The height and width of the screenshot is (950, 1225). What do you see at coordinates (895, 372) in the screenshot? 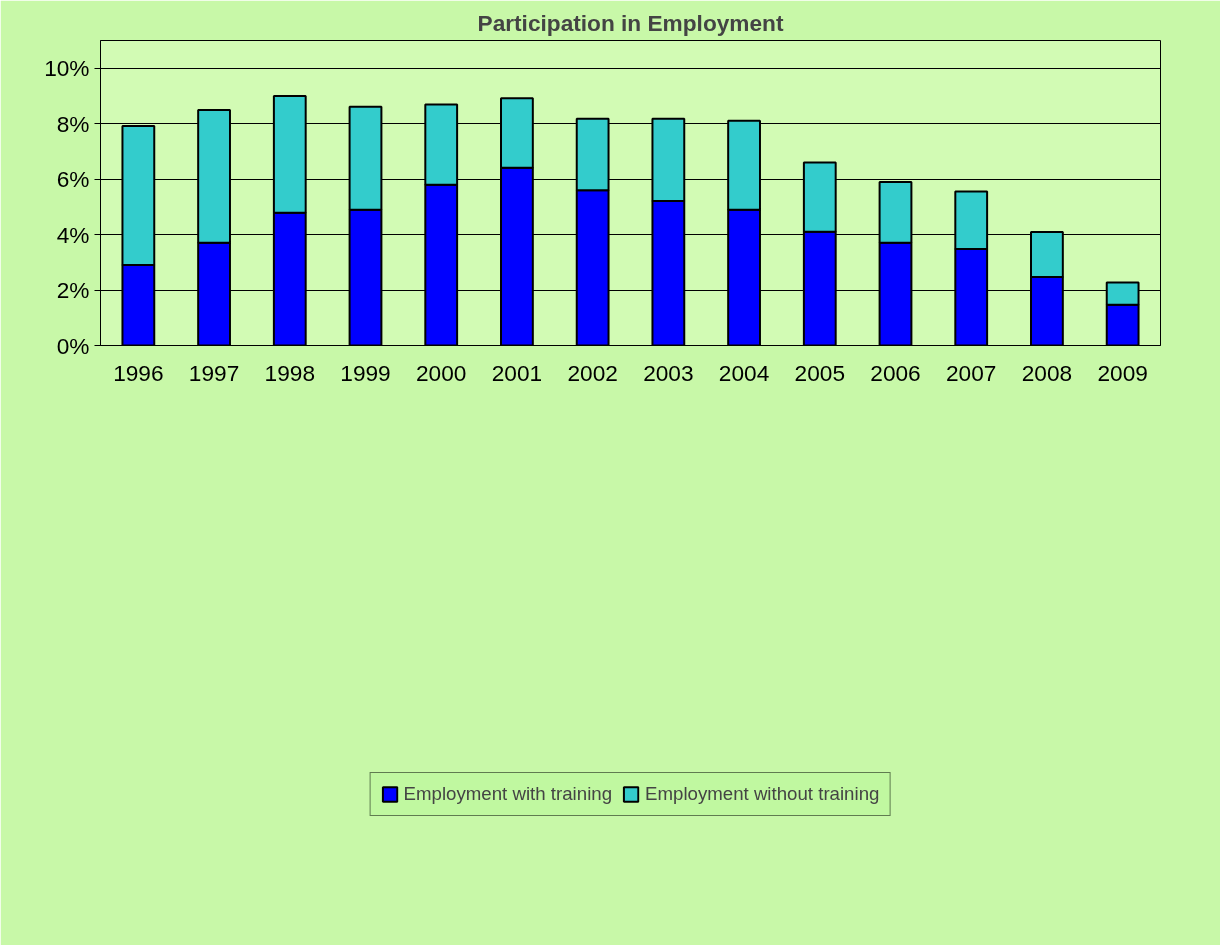
I see `x-tick-label: 2006` at bounding box center [895, 372].